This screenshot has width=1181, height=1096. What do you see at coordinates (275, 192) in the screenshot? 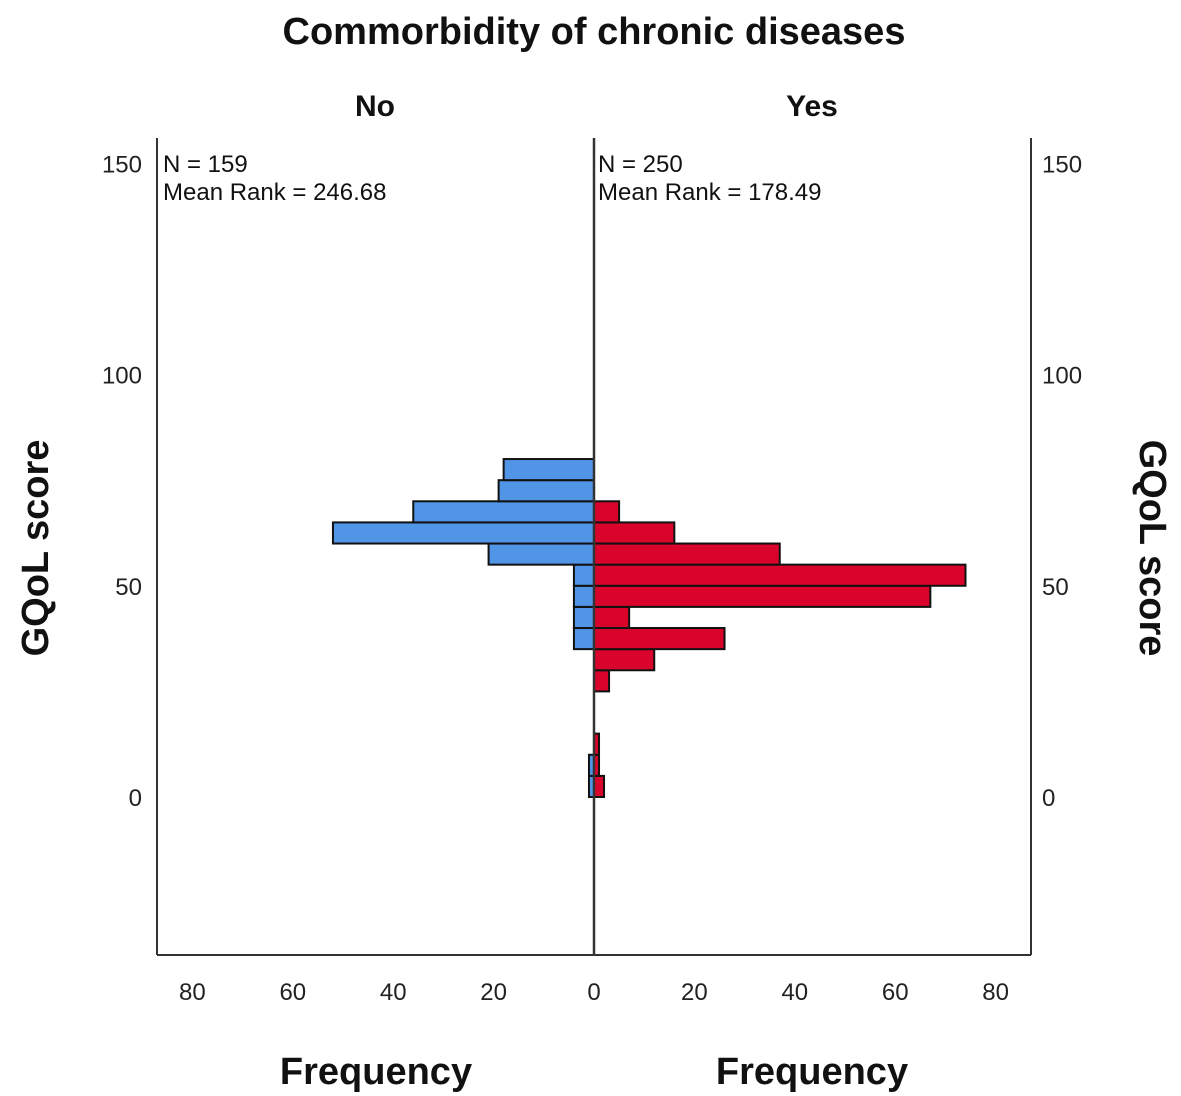
I see `note-rank-no: Mean Rank = 246.68` at bounding box center [275, 192].